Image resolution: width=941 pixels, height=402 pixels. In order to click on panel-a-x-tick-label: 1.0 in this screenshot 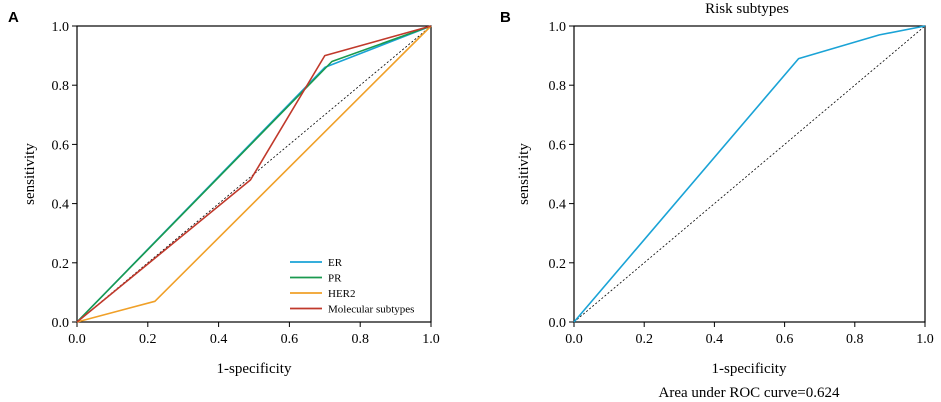, I will do `click(431, 339)`.